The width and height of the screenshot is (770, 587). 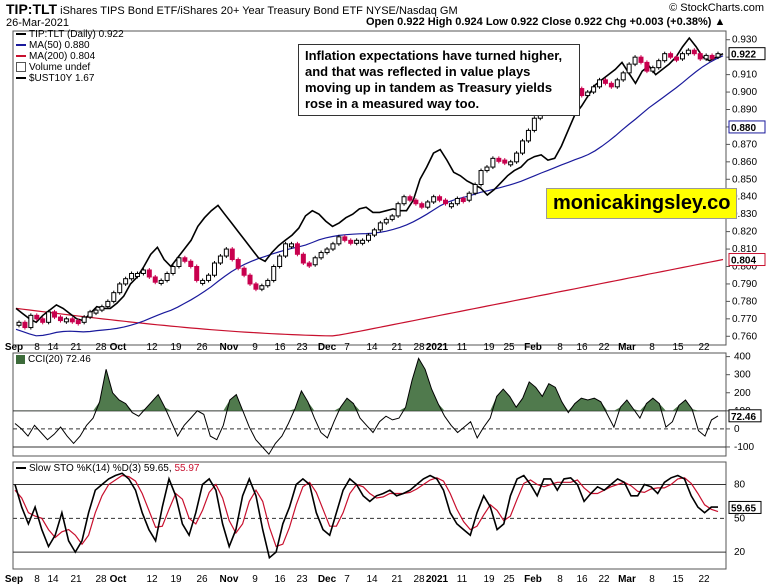 What do you see at coordinates (716, 8) in the screenshot?
I see `watermark: © StockCharts.com` at bounding box center [716, 8].